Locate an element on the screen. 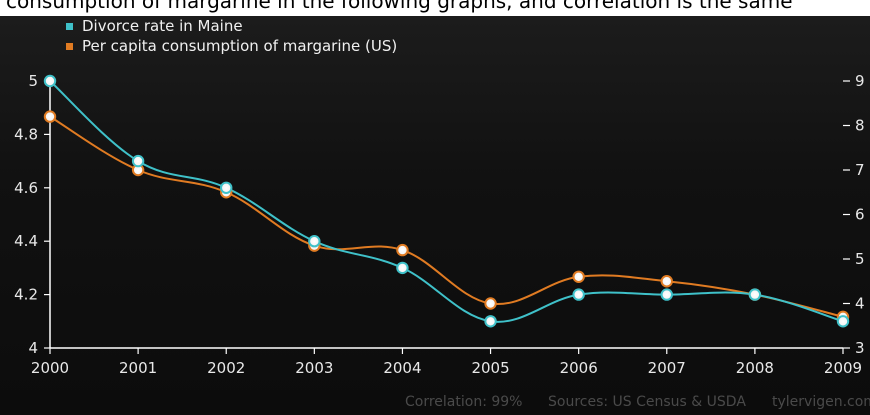  left-tick-label: 4.6 is located at coordinates (26, 188).